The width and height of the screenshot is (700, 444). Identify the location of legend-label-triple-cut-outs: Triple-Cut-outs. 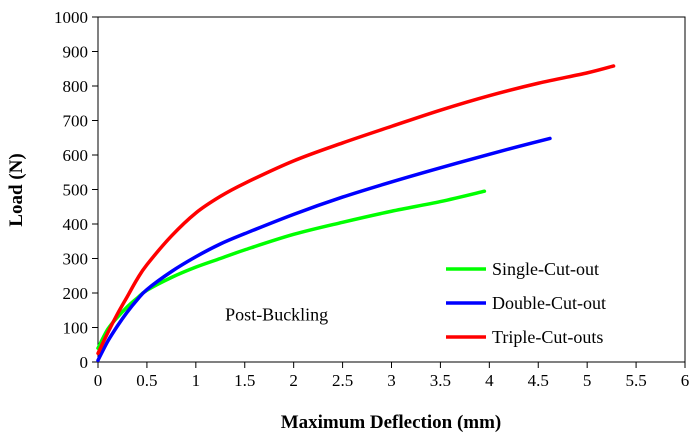
(547, 337).